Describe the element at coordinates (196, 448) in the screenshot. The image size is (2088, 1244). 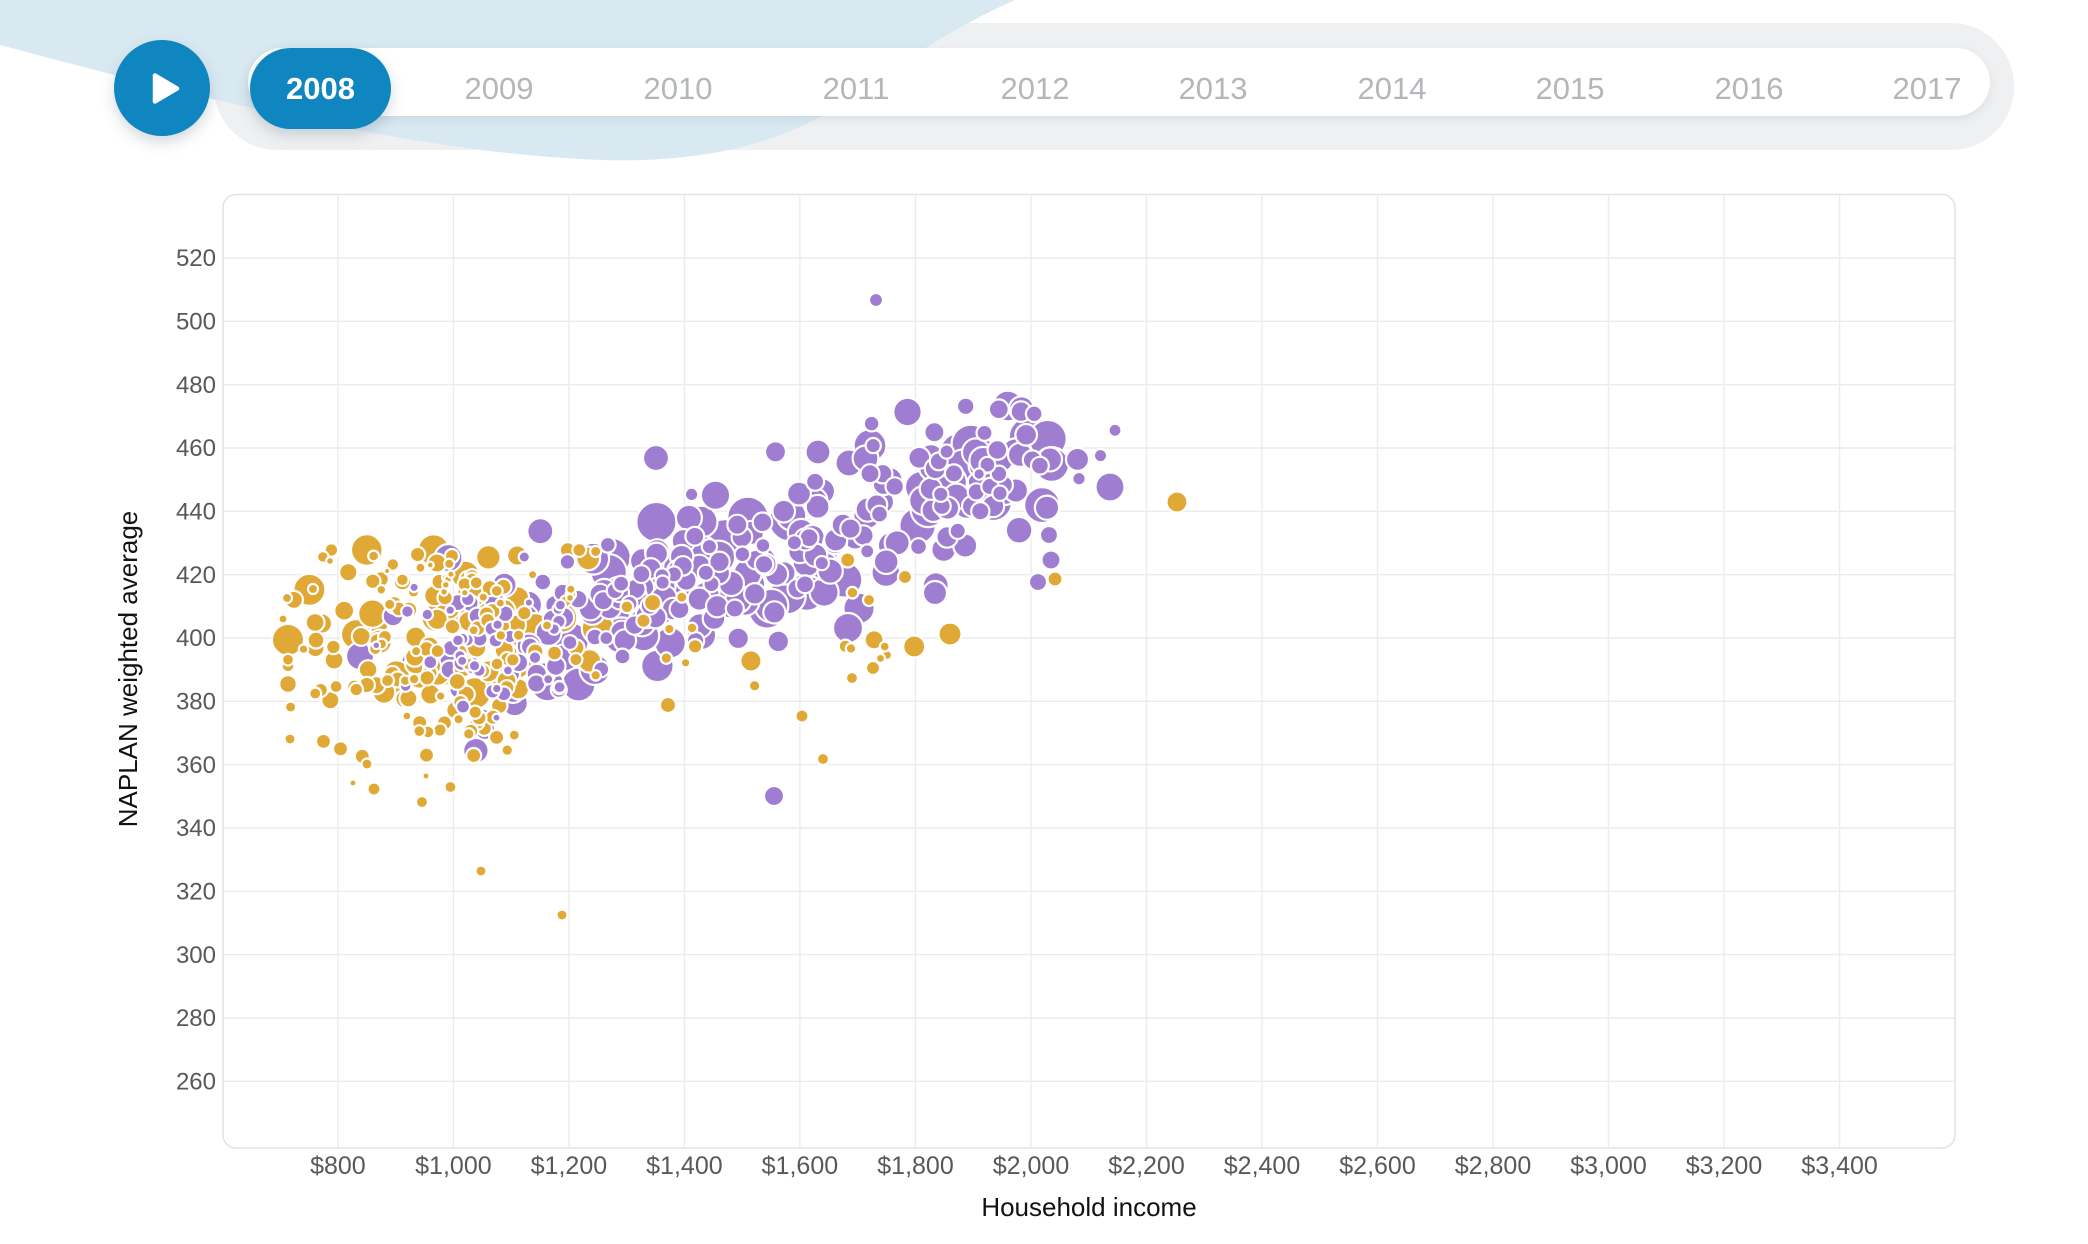
I see `svg-text: 460` at that location.